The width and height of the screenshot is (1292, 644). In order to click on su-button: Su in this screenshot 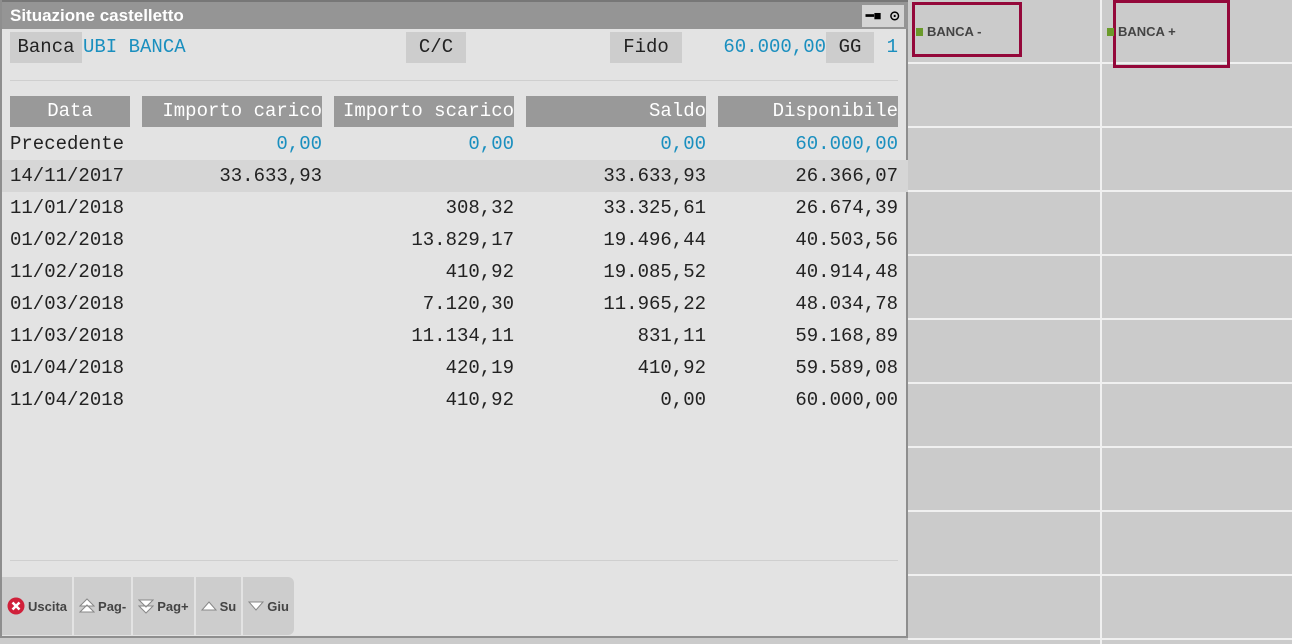, I will do `click(220, 606)`.